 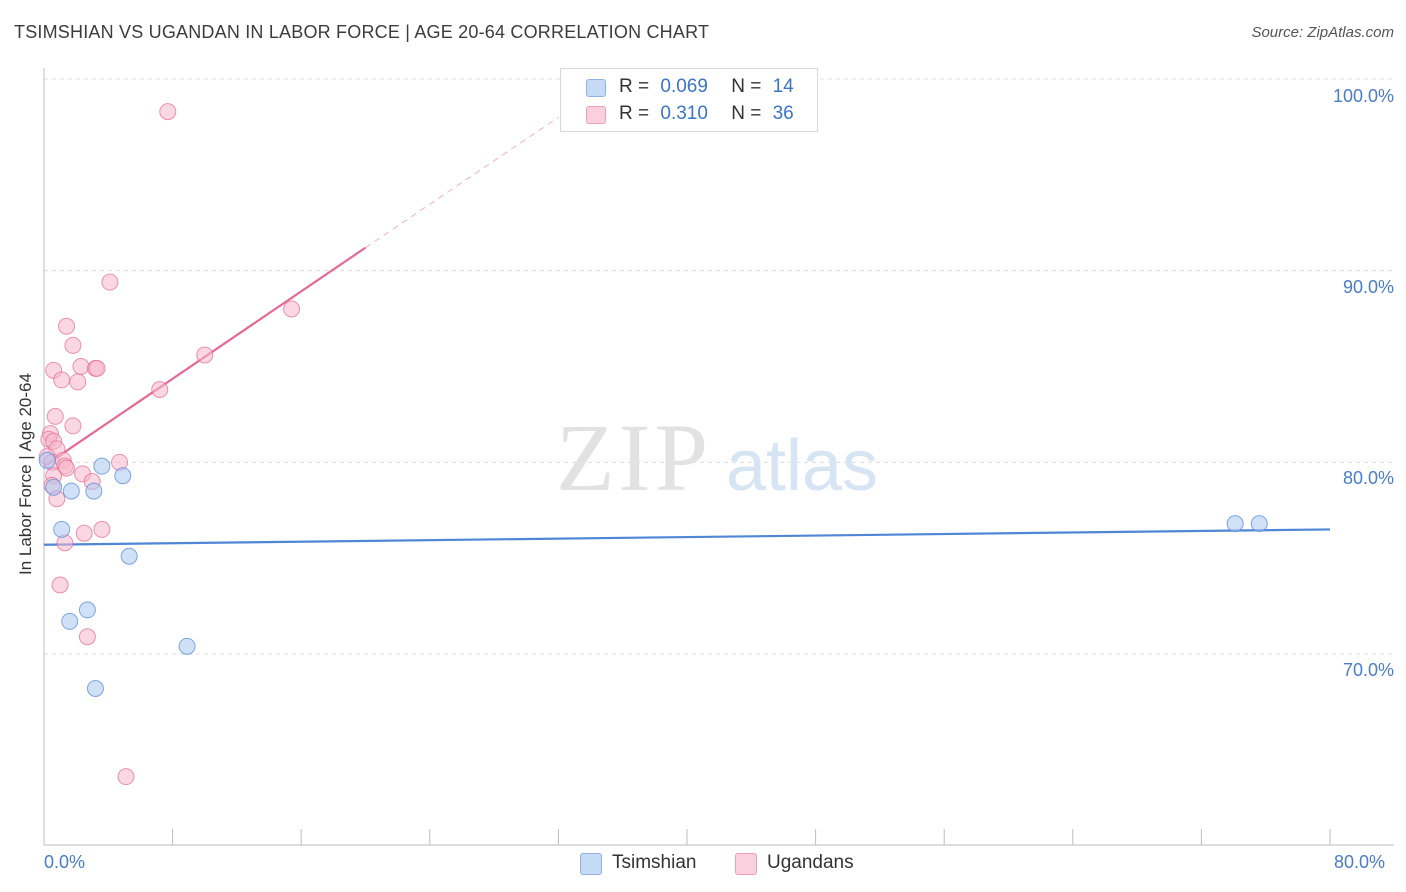 I want to click on y-tick-label: 90.0%, so click(x=1368, y=287).